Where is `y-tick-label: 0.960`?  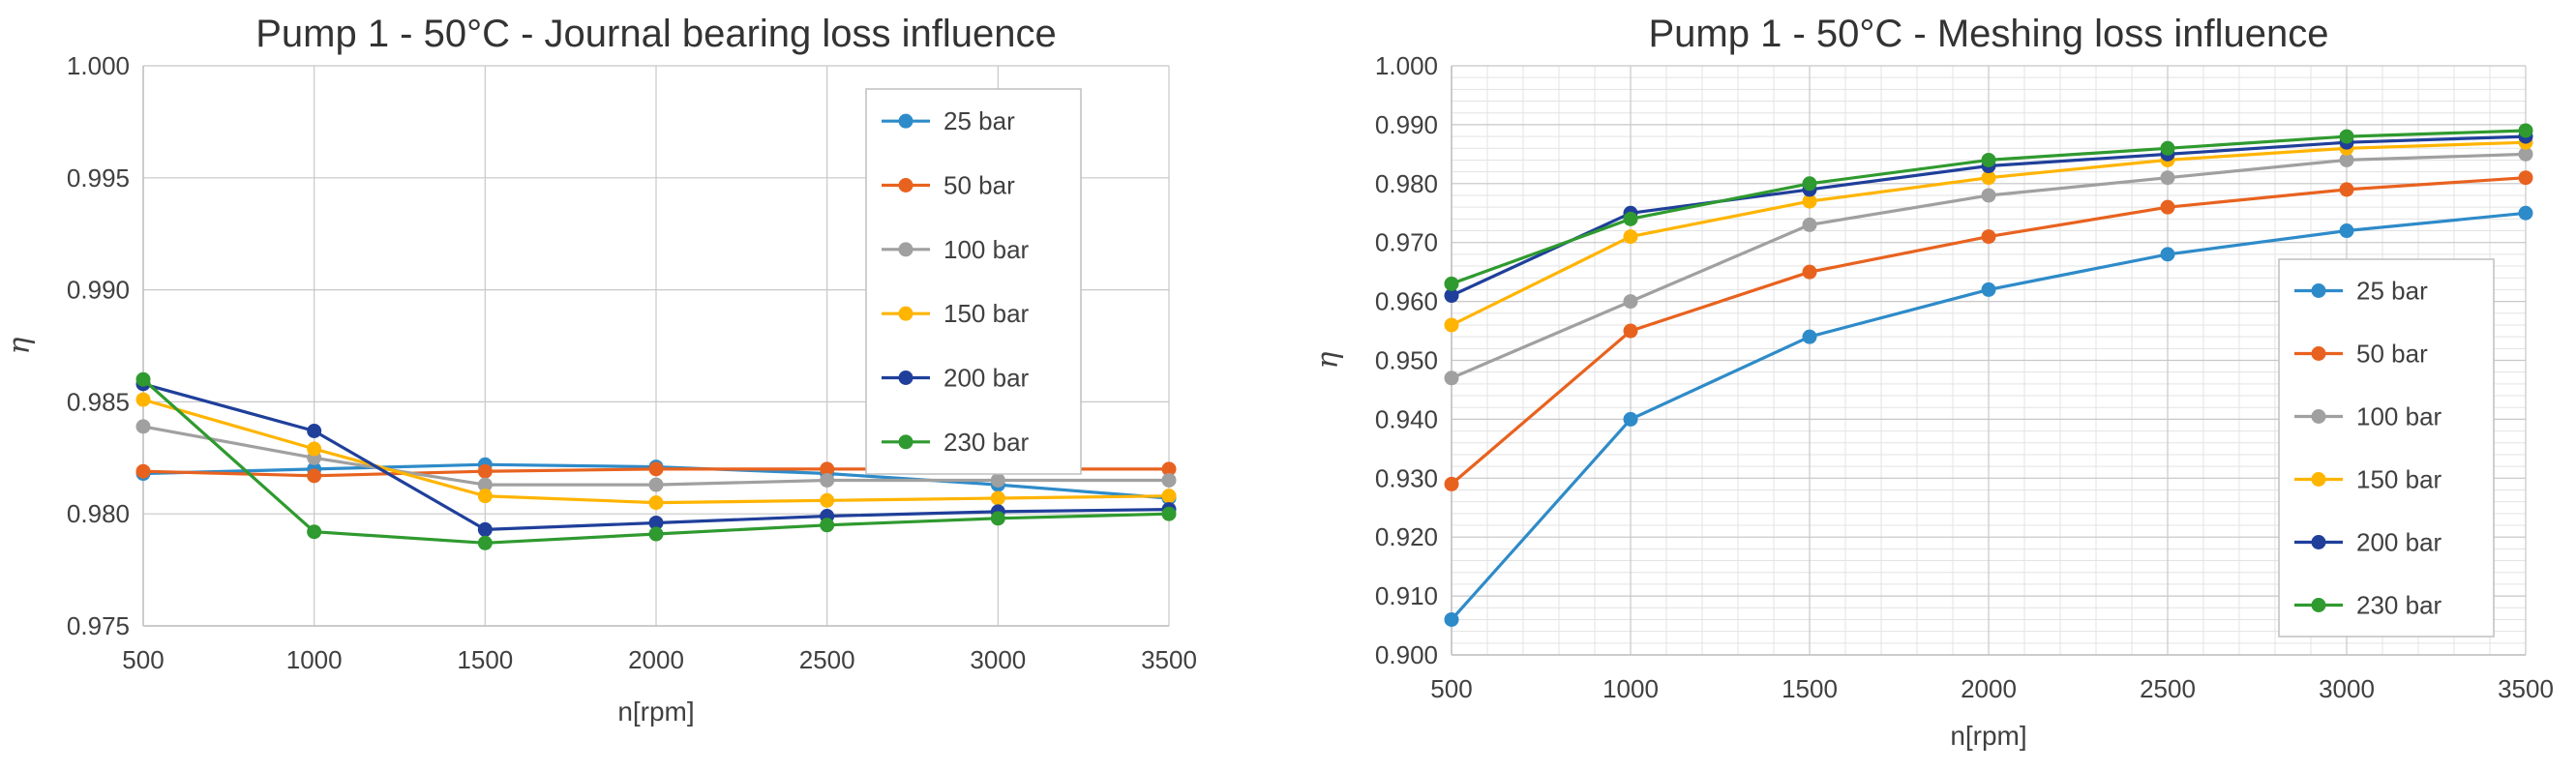 y-tick-label: 0.960 is located at coordinates (1406, 301).